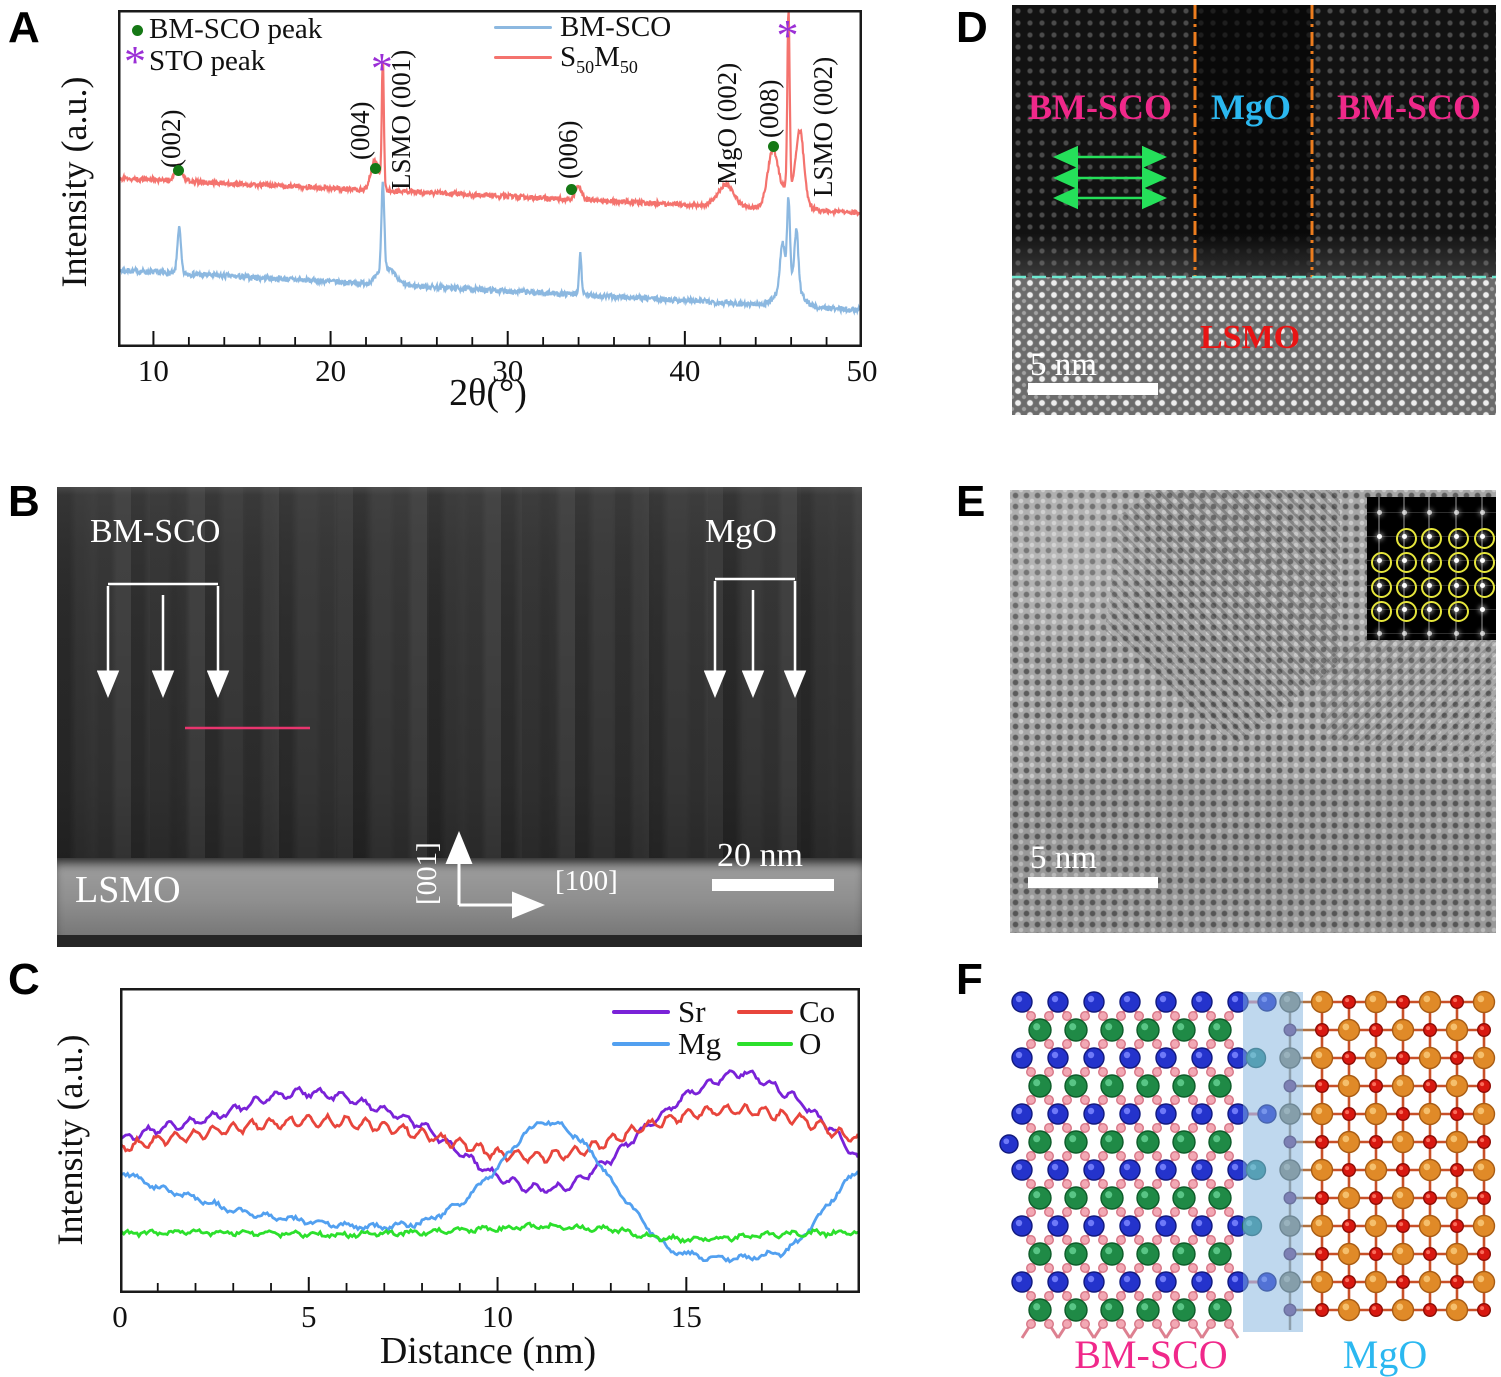 The height and width of the screenshot is (1377, 1501). What do you see at coordinates (862, 370) in the screenshot?
I see `x-tick-label: 50` at bounding box center [862, 370].